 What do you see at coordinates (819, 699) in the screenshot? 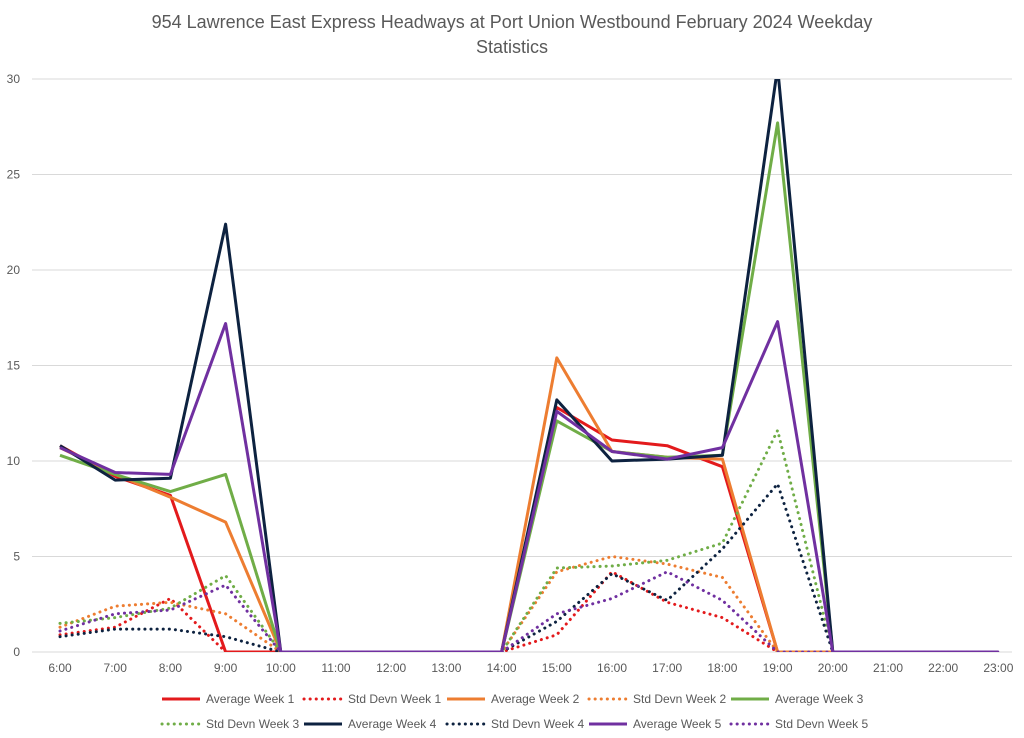
I see `legend-label: Average Week 3` at bounding box center [819, 699].